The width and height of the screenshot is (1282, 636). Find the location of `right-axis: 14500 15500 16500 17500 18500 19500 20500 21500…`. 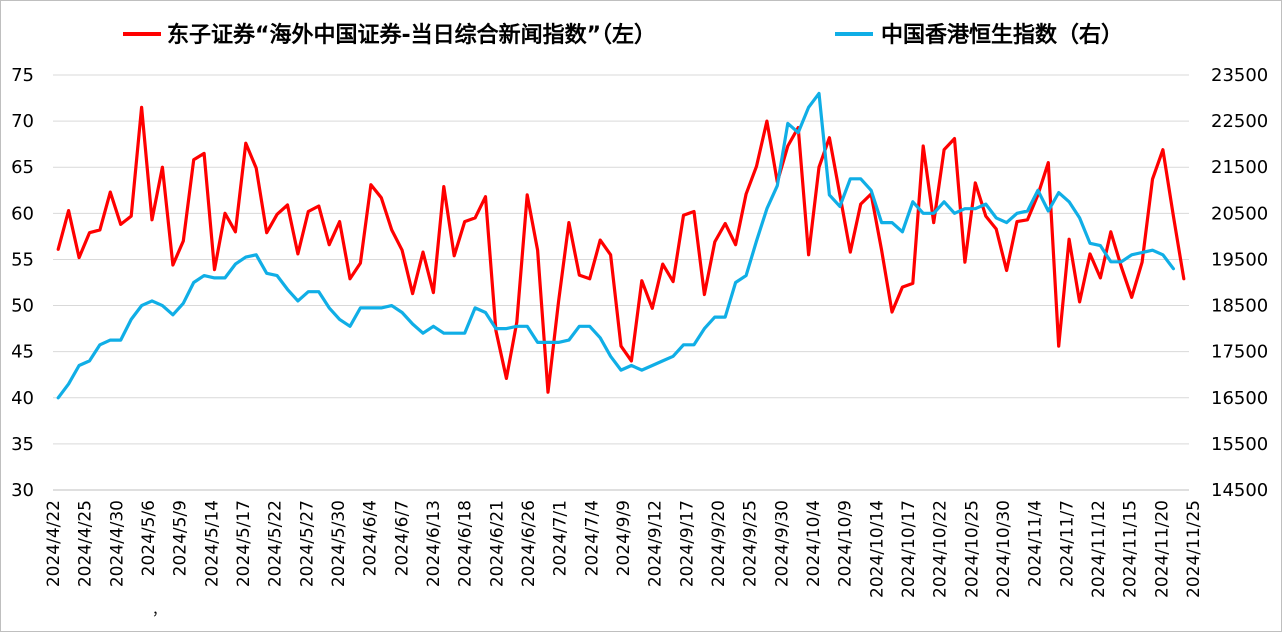

right-axis: 14500 15500 16500 17500 18500 19500 20500 21500… is located at coordinates (1239, 283).